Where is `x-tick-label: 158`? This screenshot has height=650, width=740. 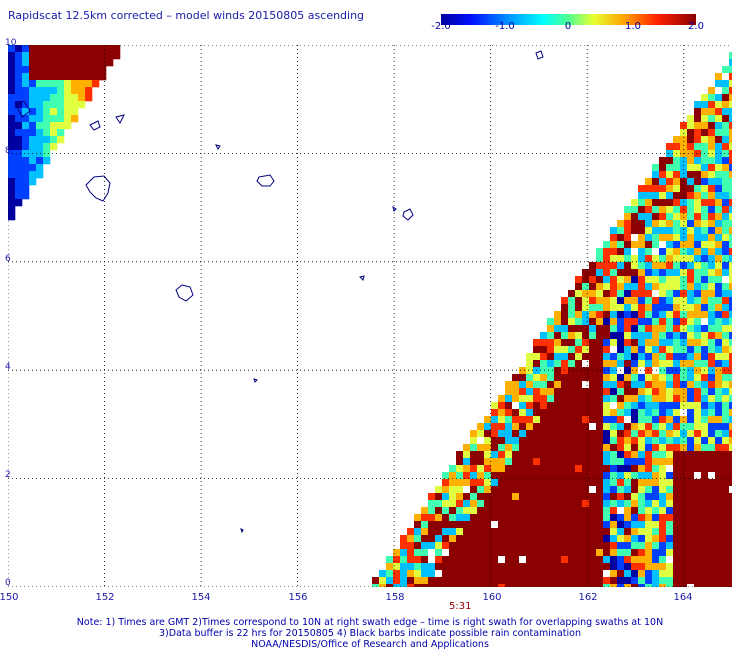 x-tick-label: 158 is located at coordinates (395, 597).